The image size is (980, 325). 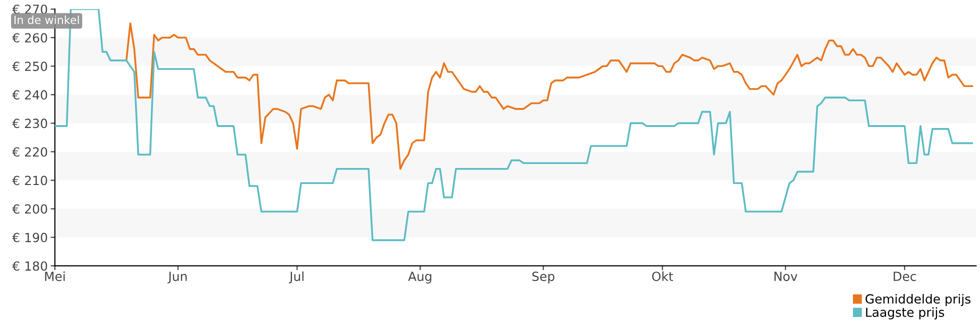 I want to click on legend-label: Laagste prijs, so click(x=905, y=313).